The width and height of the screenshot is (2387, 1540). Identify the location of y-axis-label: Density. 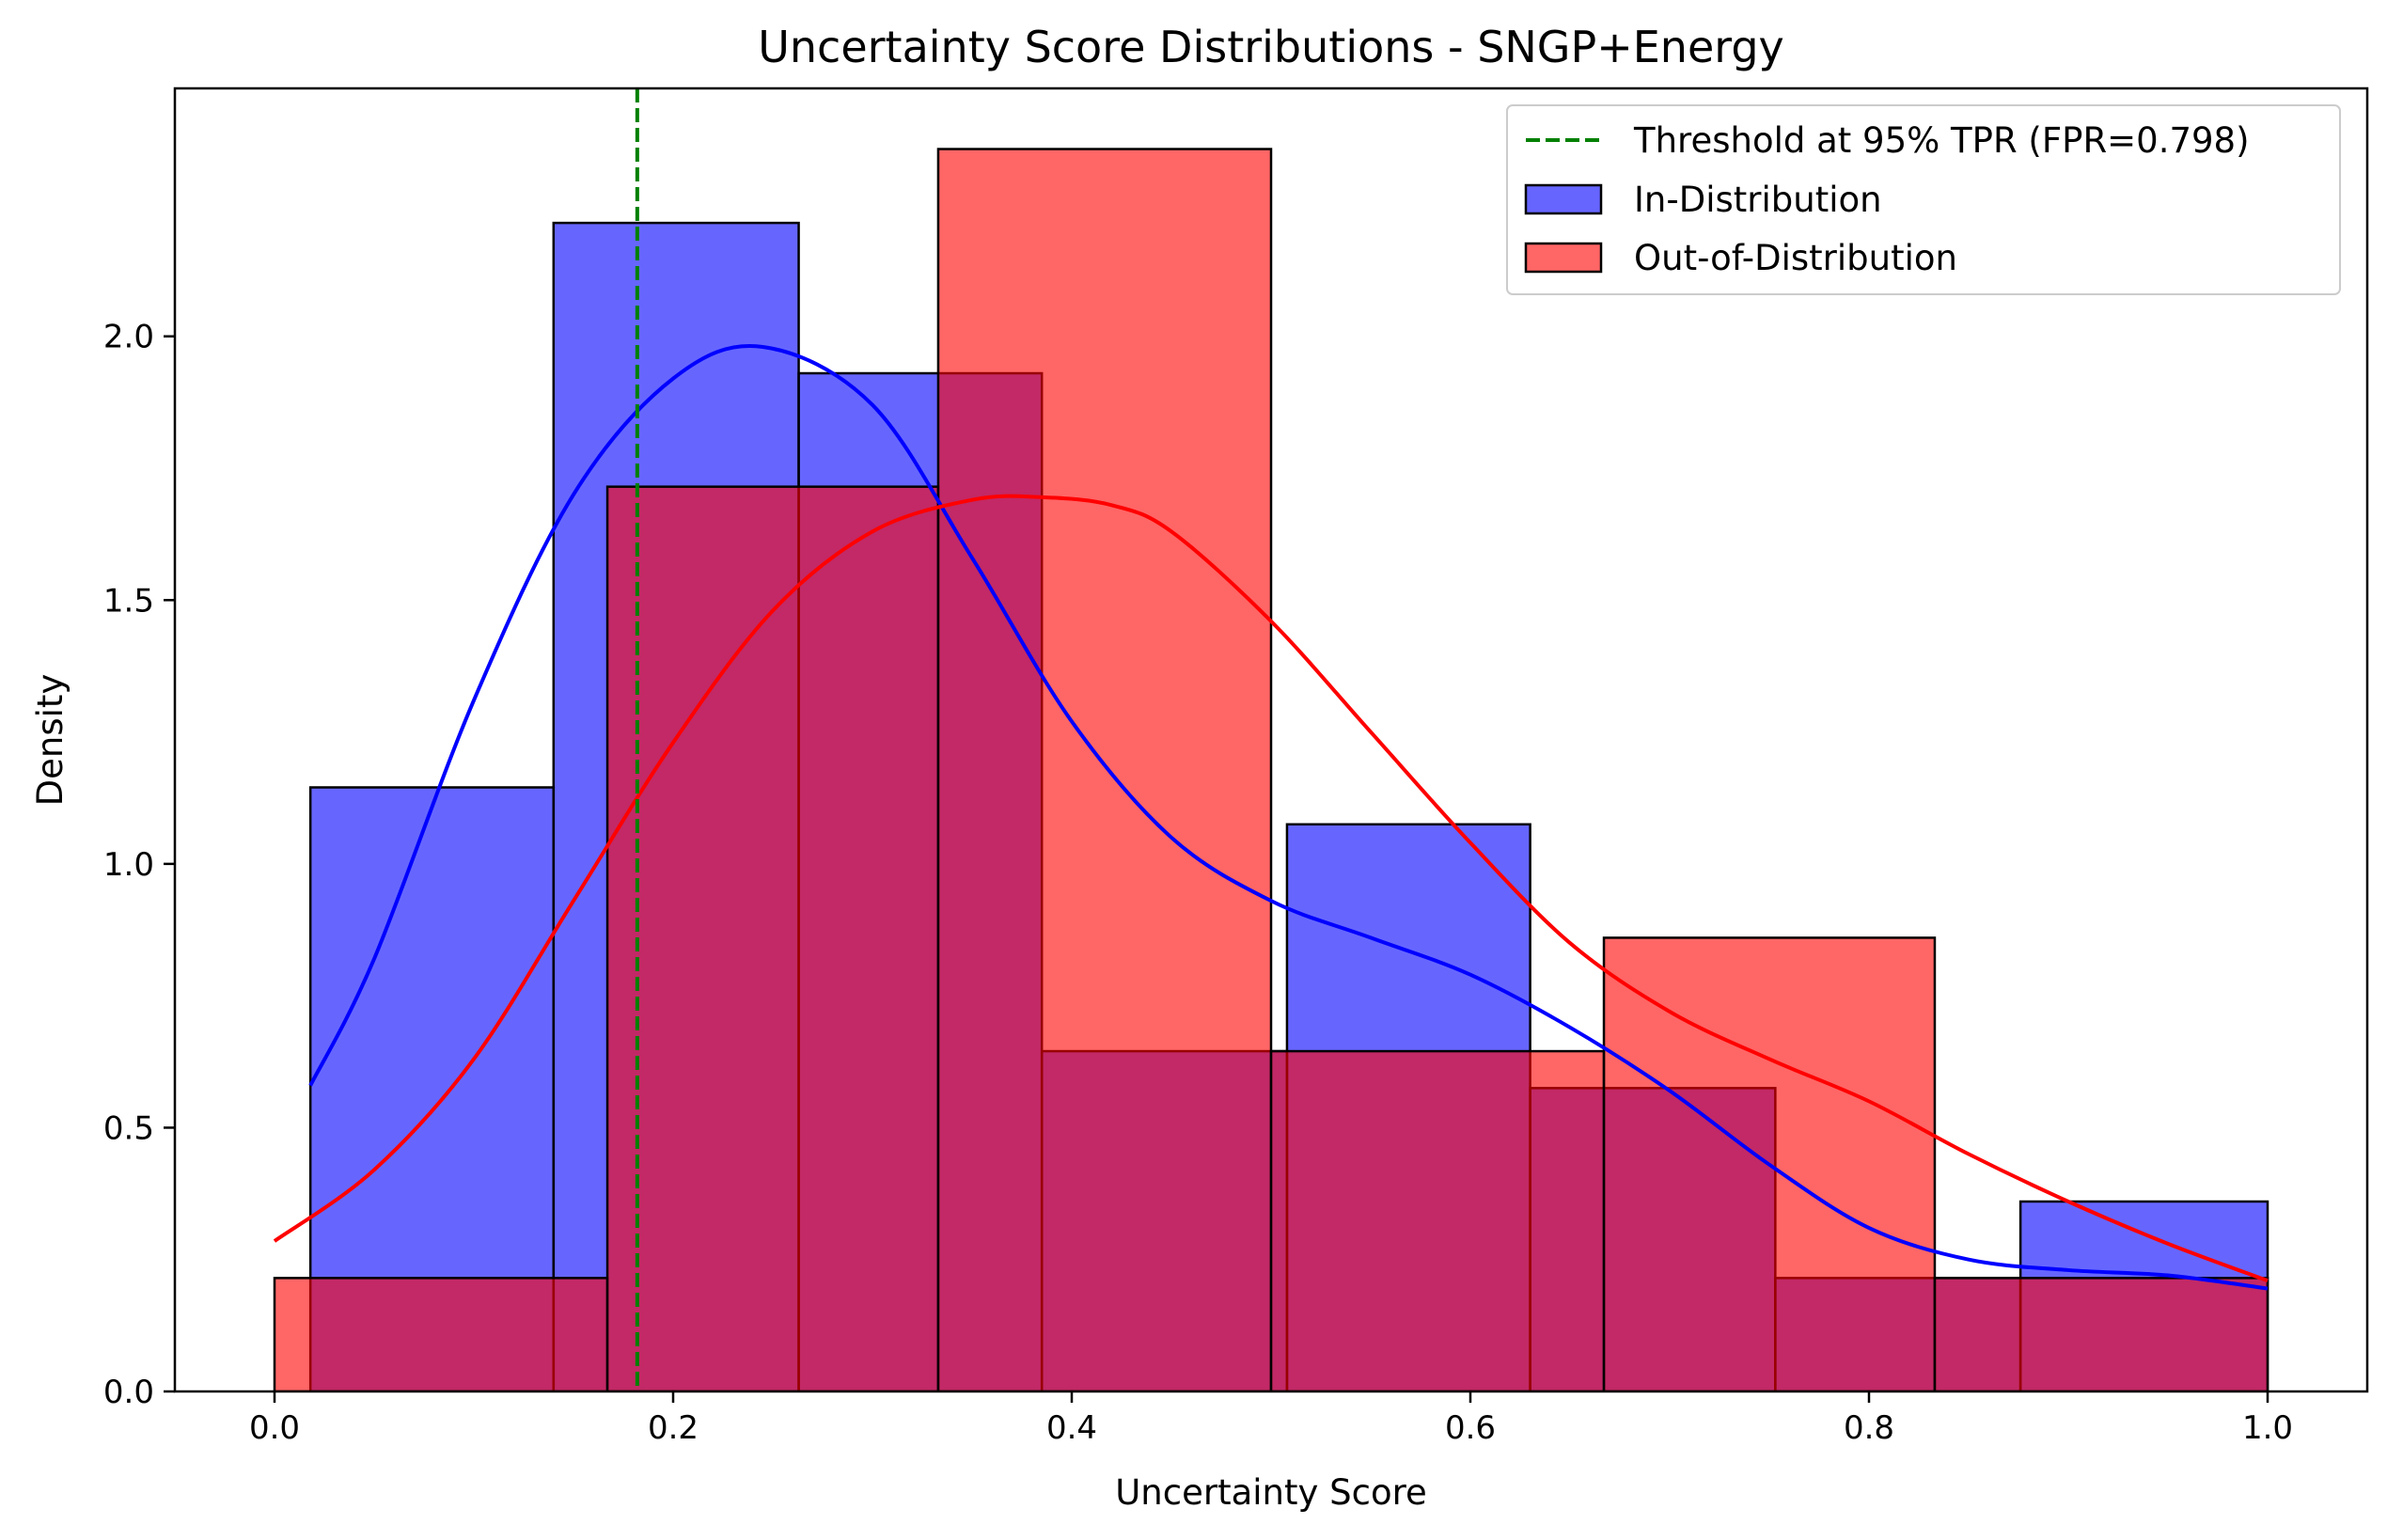
(50, 740).